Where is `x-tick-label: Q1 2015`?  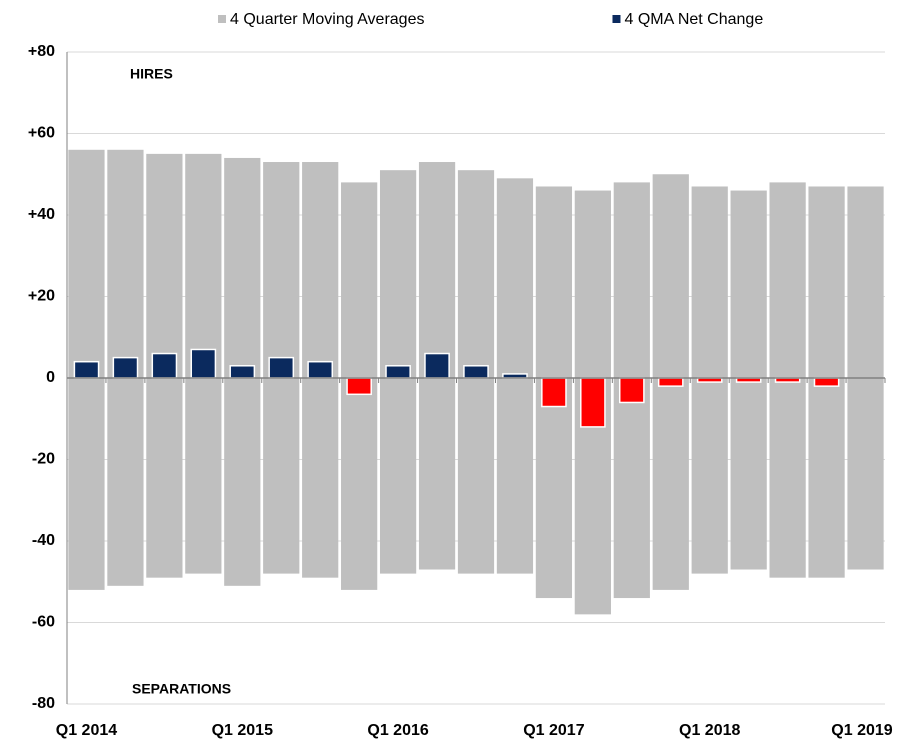
x-tick-label: Q1 2015 is located at coordinates (242, 730).